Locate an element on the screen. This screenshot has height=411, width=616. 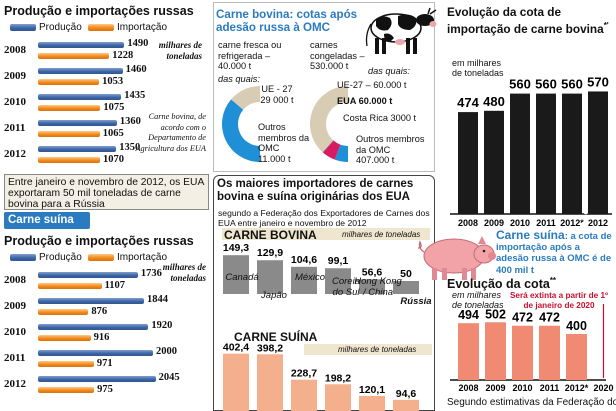
cow-icon is located at coordinates (401, 30).